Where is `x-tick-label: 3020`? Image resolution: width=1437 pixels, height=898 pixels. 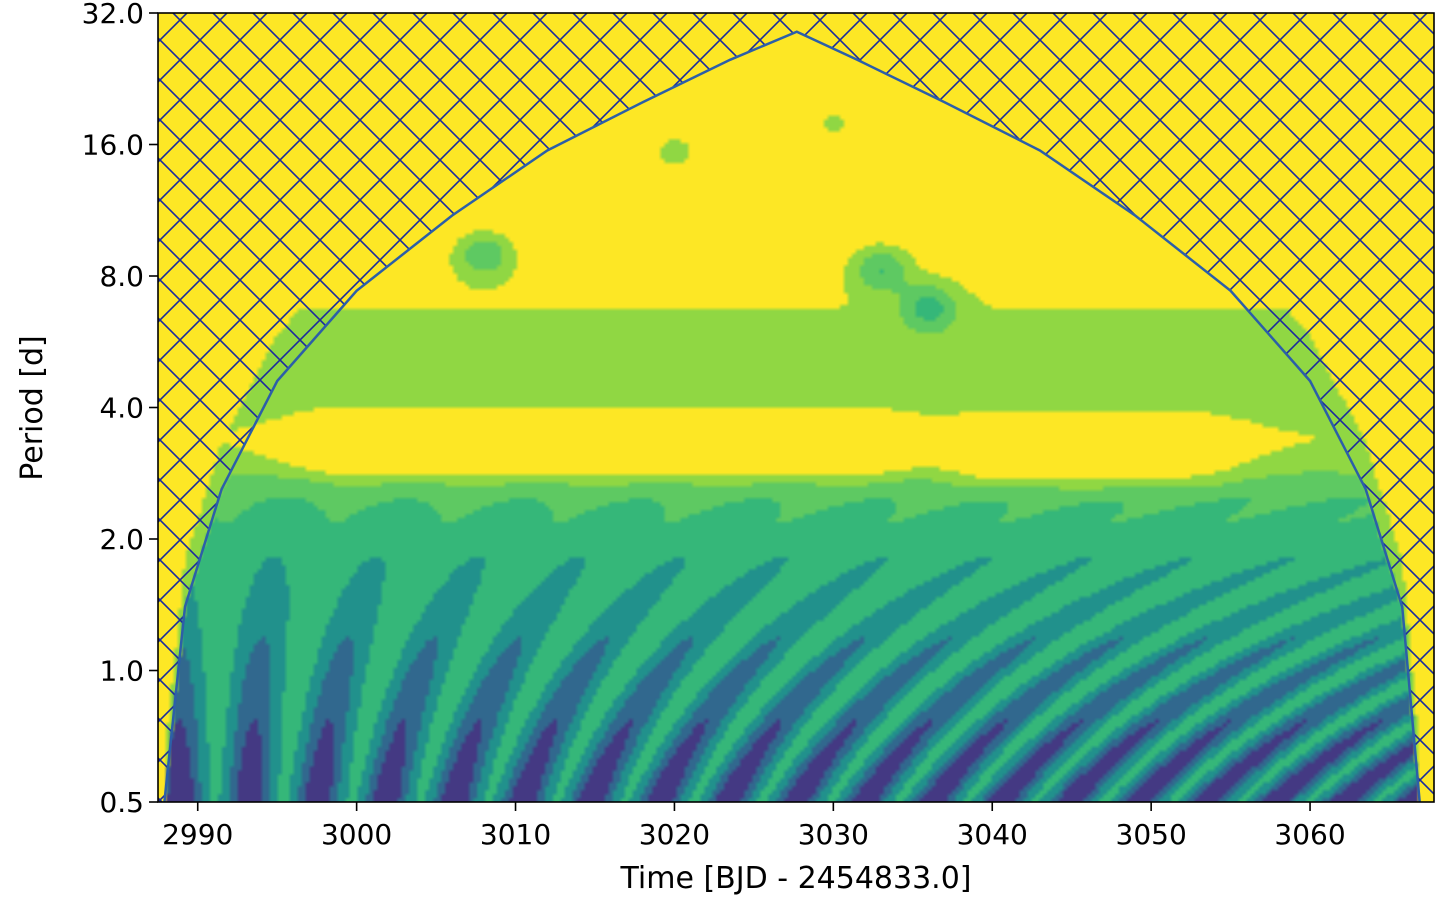
x-tick-label: 3020 is located at coordinates (674, 834).